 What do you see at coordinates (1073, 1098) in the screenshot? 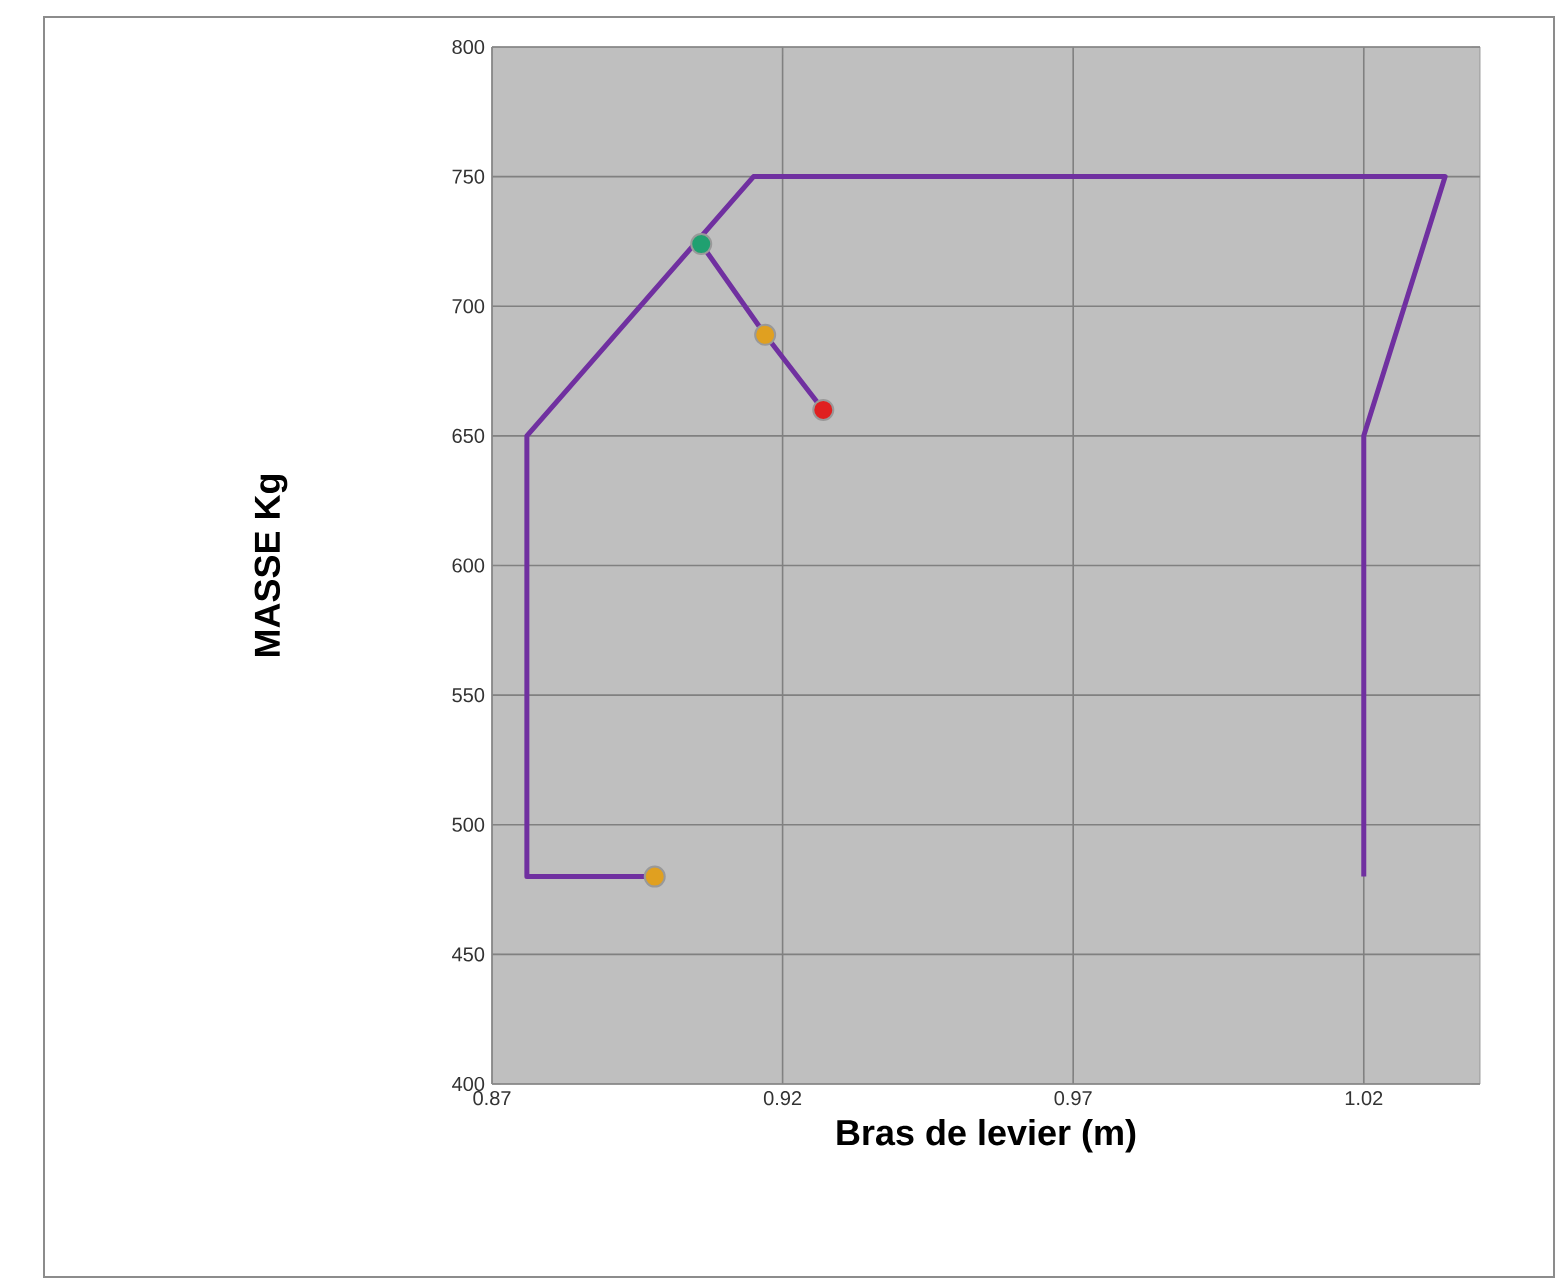
I see `x-tick-label: 0.97` at bounding box center [1073, 1098].